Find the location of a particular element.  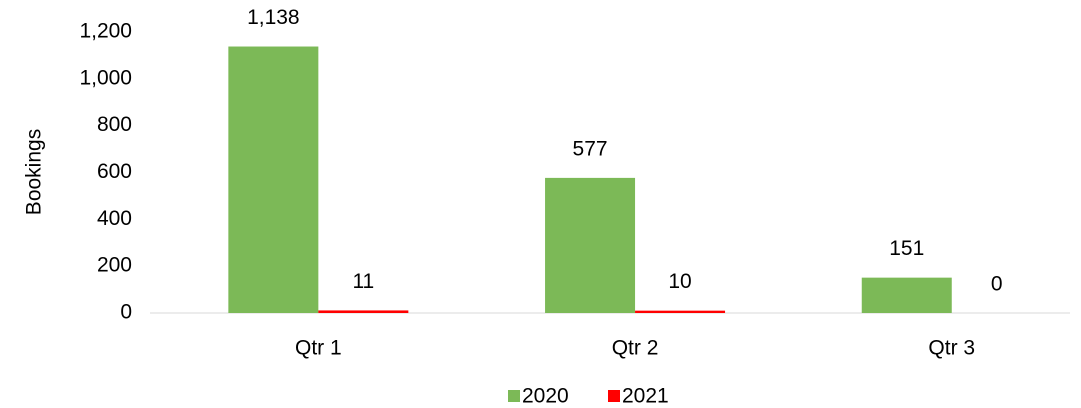

x-tick-label: Qtr 1 is located at coordinates (318, 348).